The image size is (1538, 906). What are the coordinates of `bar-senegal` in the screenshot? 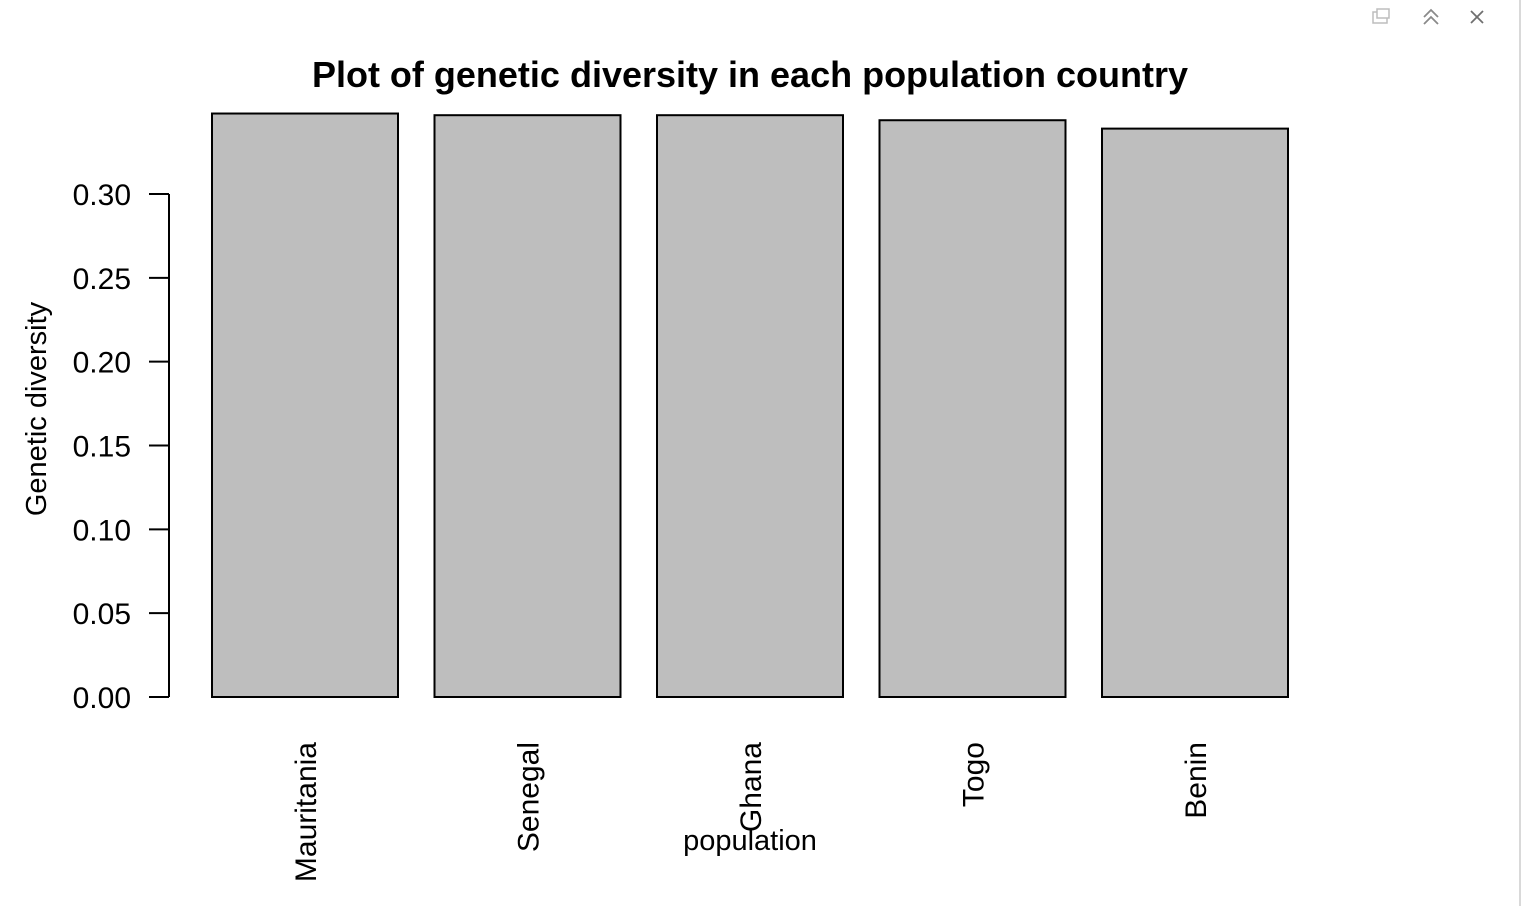 It's located at (527, 406).